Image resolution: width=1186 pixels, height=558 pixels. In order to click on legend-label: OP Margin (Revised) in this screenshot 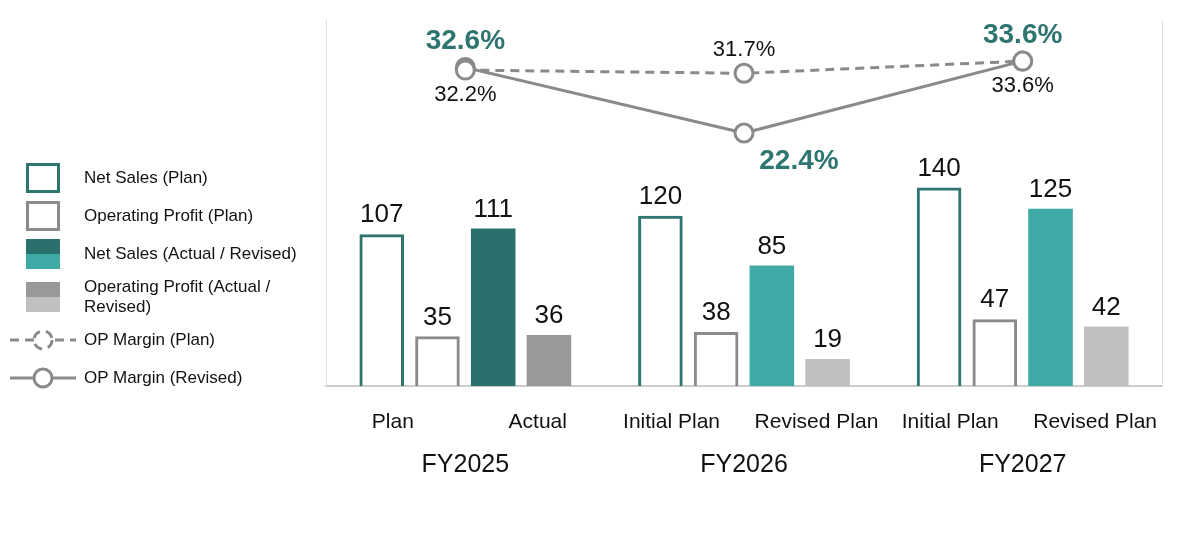, I will do `click(163, 378)`.